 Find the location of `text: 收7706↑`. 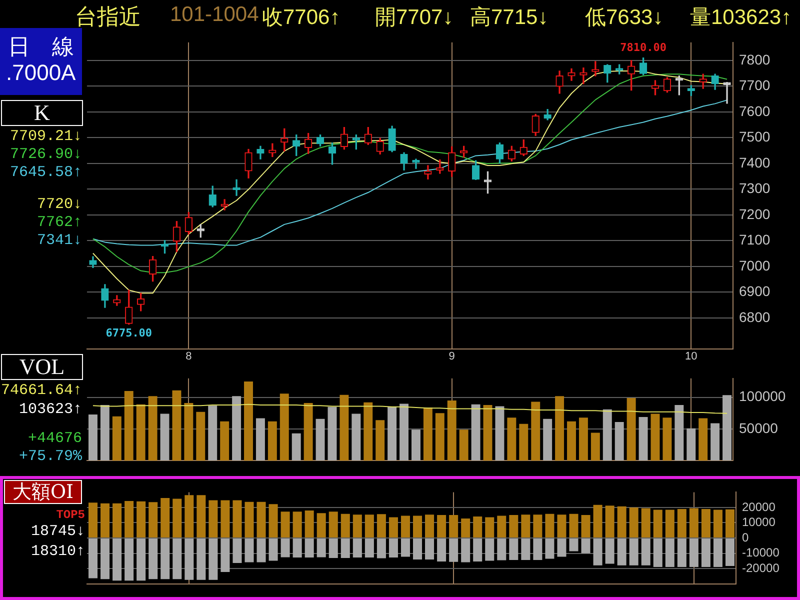

text: 收7706↑ is located at coordinates (301, 18).